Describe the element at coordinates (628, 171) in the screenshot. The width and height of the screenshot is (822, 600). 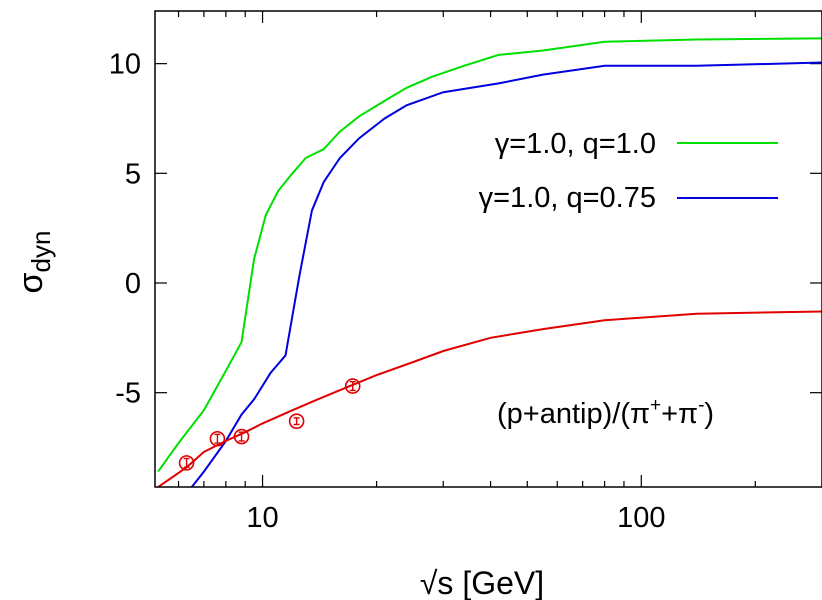
I see `legend: γ=1.0, q=1.0 γ=1.0, q=0.75` at that location.